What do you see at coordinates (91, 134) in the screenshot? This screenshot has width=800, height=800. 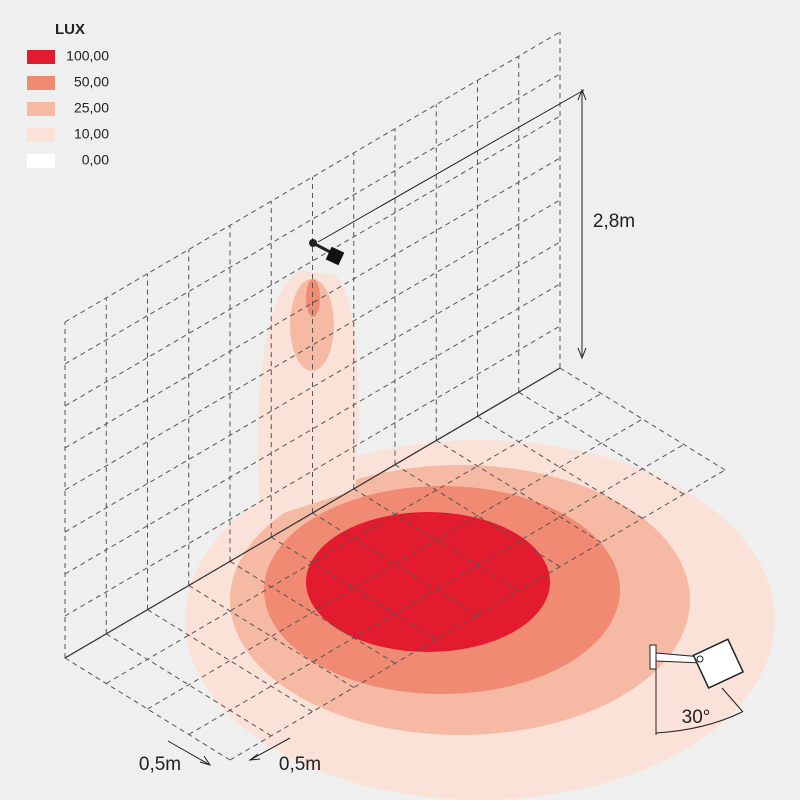 I see `legend-label: 10,00` at bounding box center [91, 134].